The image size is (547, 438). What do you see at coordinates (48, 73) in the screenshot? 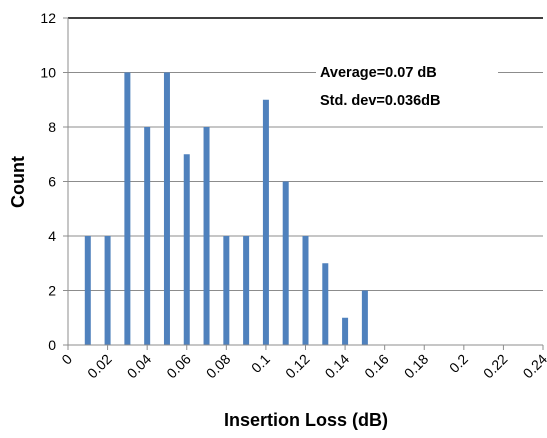
I see `y-tick-label: 10` at bounding box center [48, 73].